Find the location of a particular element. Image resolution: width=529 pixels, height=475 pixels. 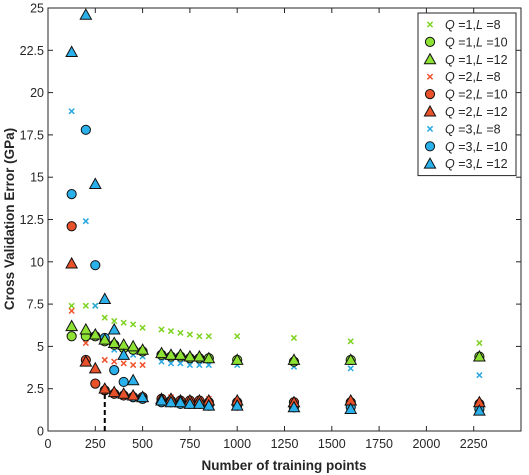

x-tick-label: 1750 is located at coordinates (379, 444).